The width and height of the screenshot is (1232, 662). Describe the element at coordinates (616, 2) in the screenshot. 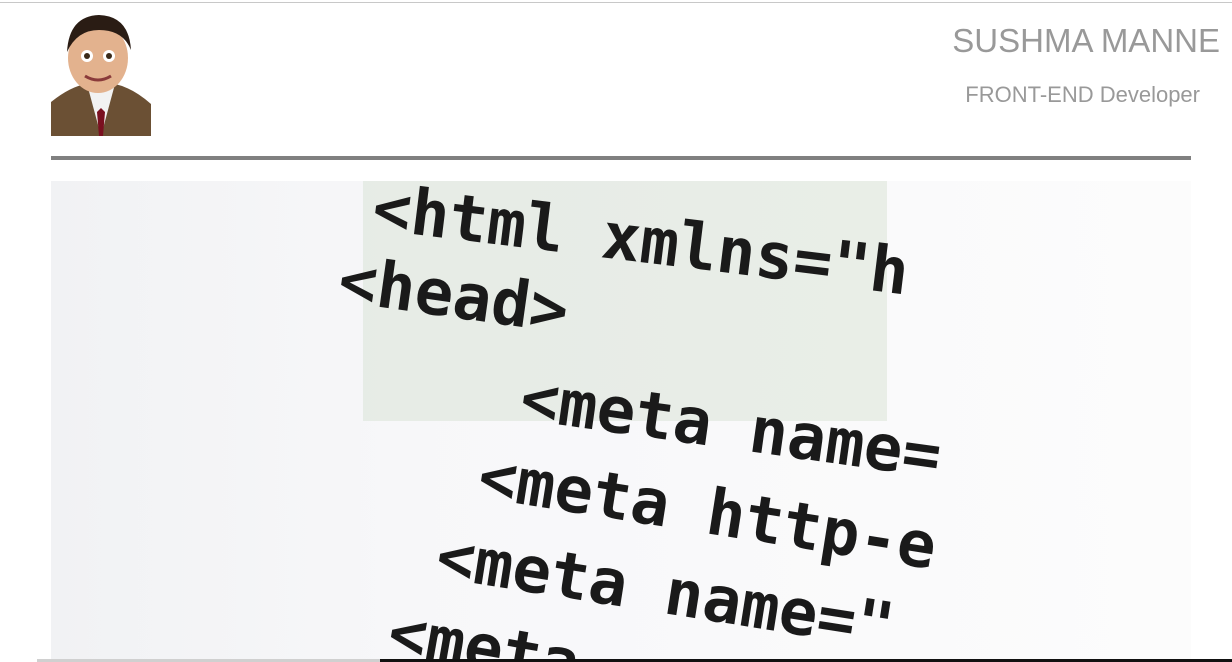

I see `top-border` at that location.